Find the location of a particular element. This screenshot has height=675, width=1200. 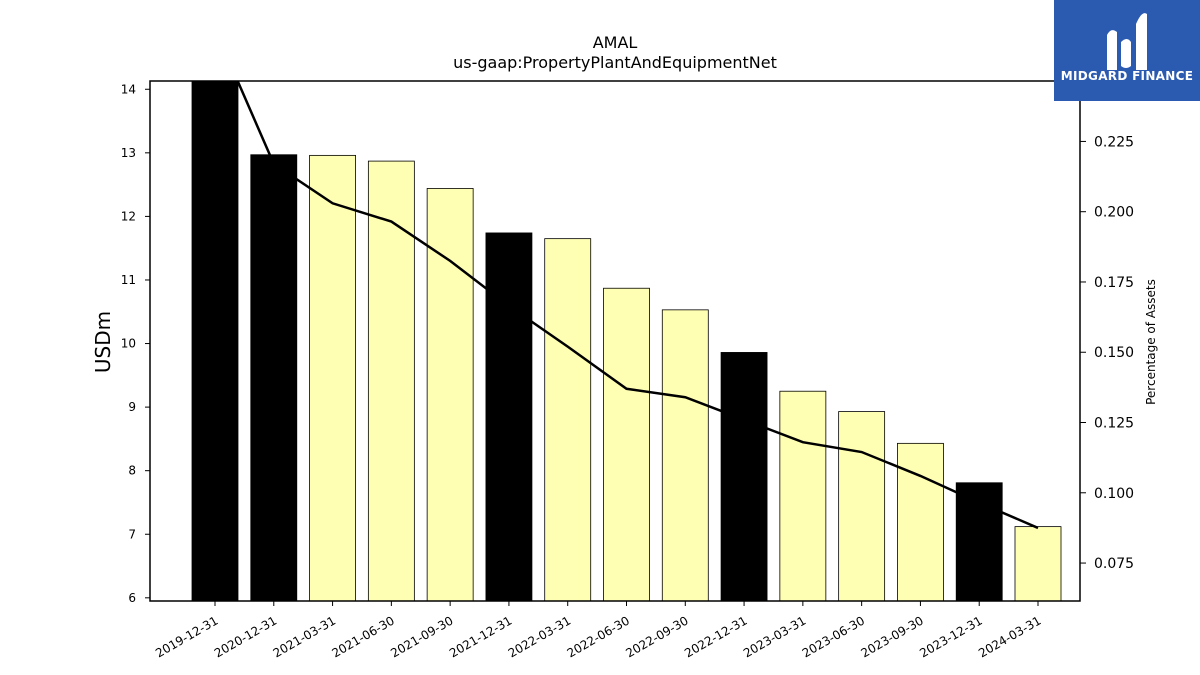

x-tick-label: 2022-09-30 is located at coordinates (656, 636).